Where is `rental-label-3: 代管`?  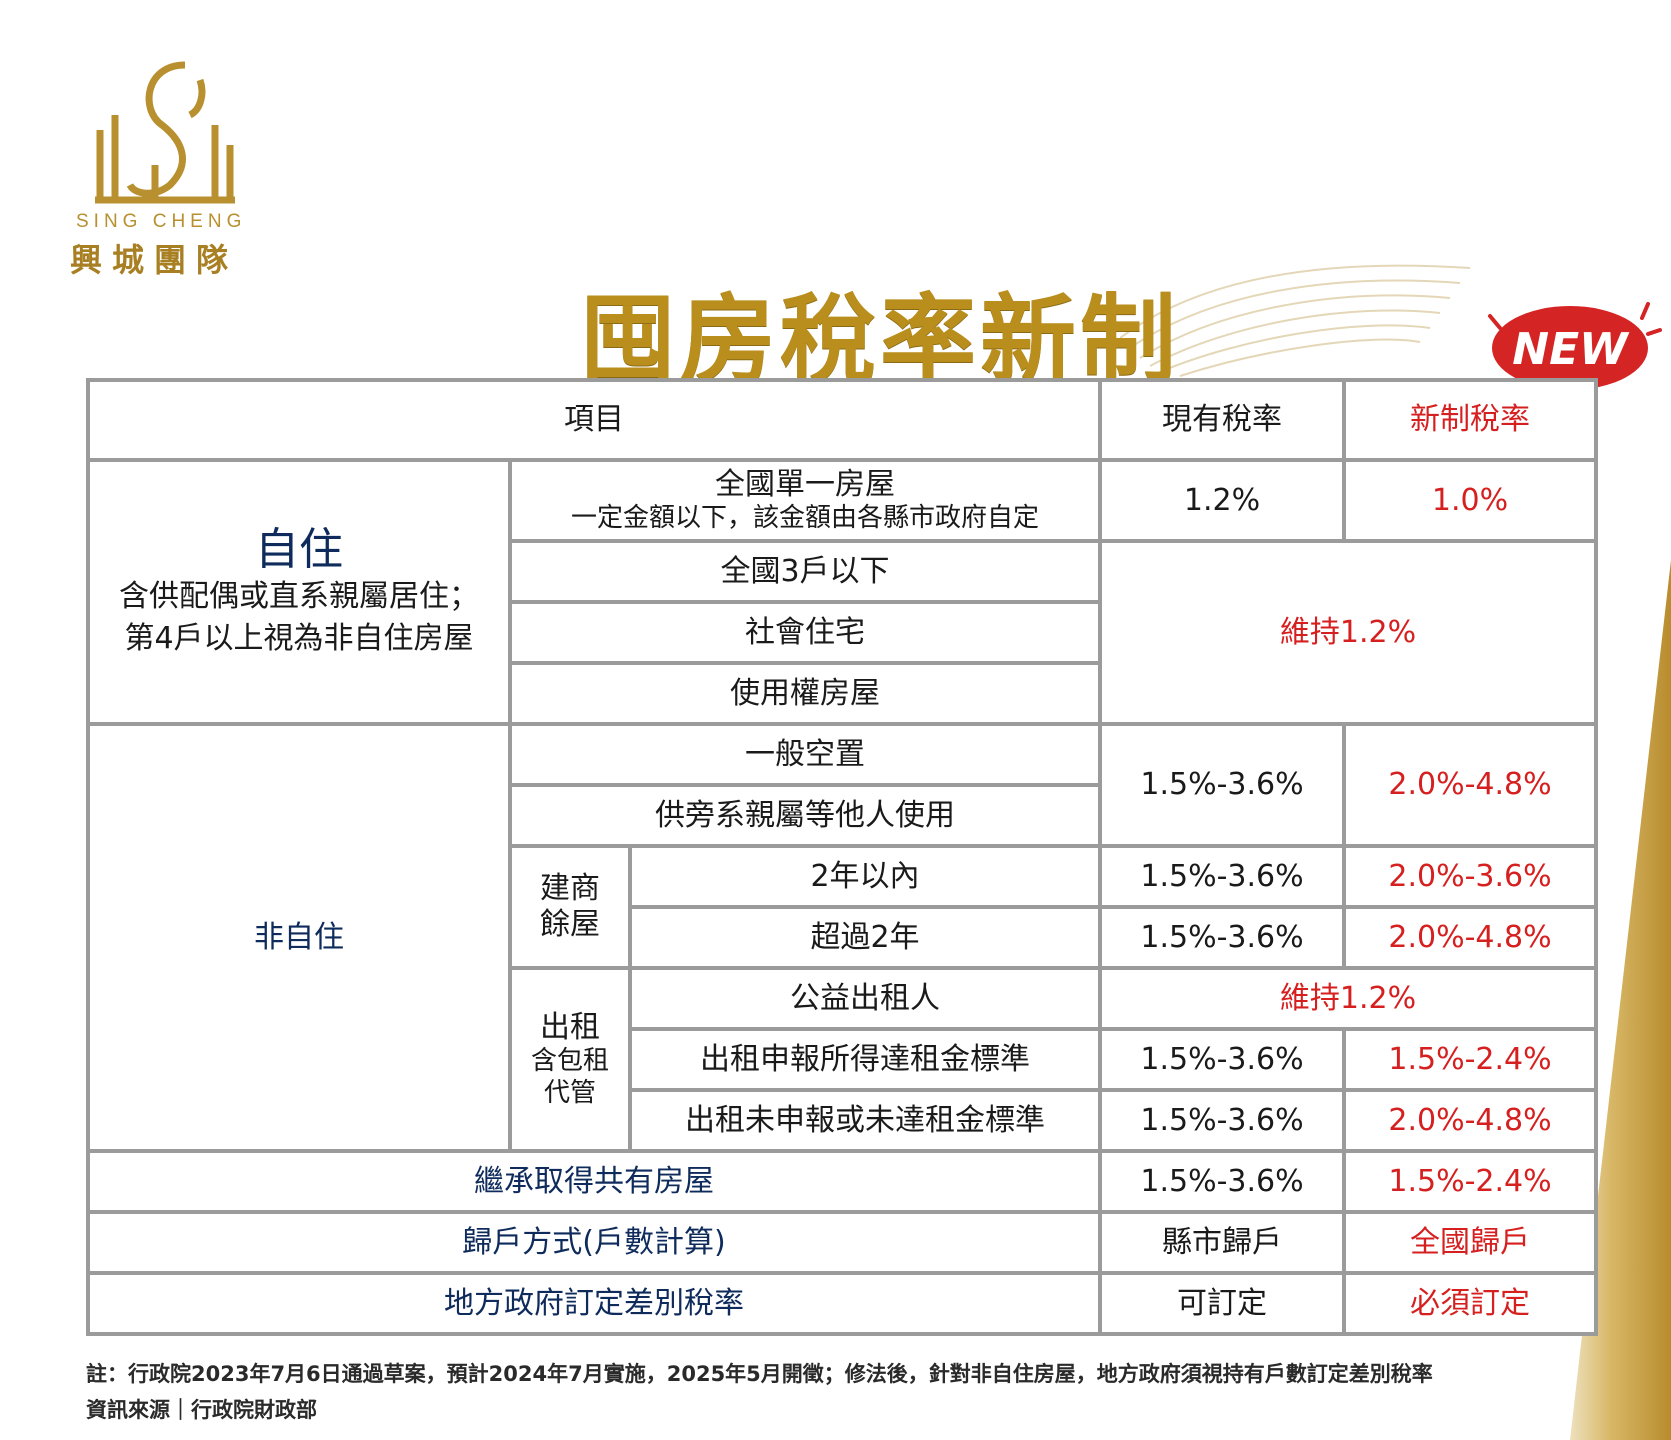 rental-label-3: 代管 is located at coordinates (569, 1092).